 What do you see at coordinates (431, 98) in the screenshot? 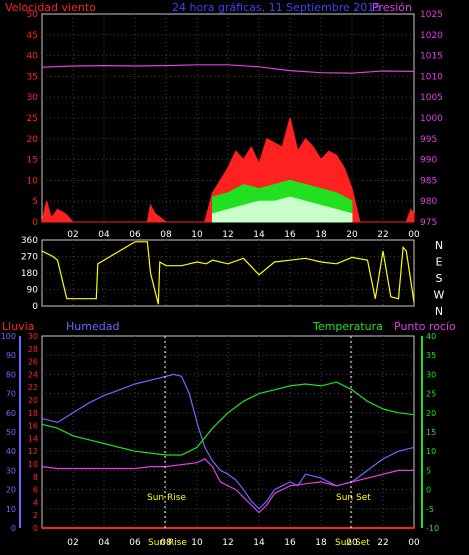
I see `pressure-y-tick: 1005` at bounding box center [431, 98].